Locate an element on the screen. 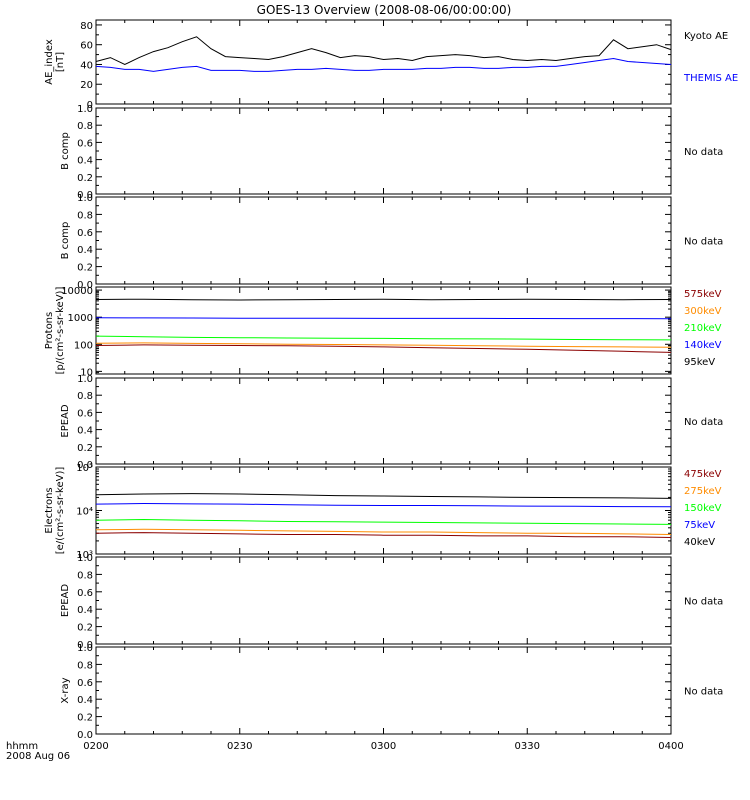 The height and width of the screenshot is (800, 750). panel-2: 0.0 0.2 0.4 0.6 0.8 1.0 B comp No data is located at coordinates (391, 242).